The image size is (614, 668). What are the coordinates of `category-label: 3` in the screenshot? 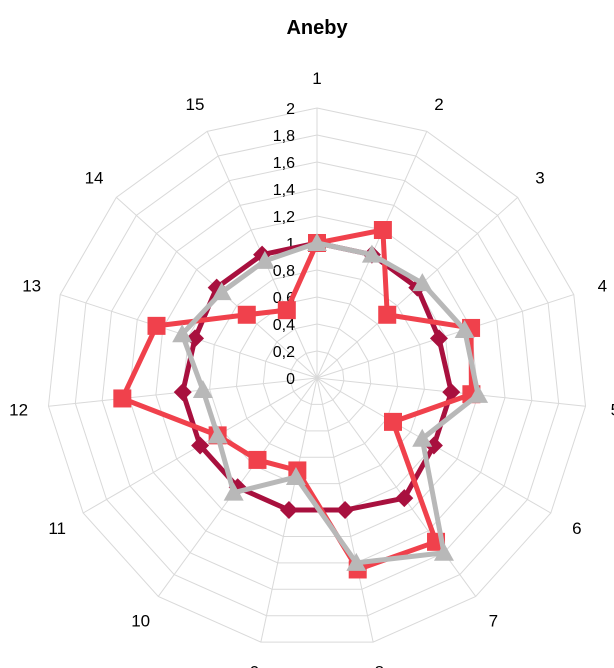 It's located at (539, 177).